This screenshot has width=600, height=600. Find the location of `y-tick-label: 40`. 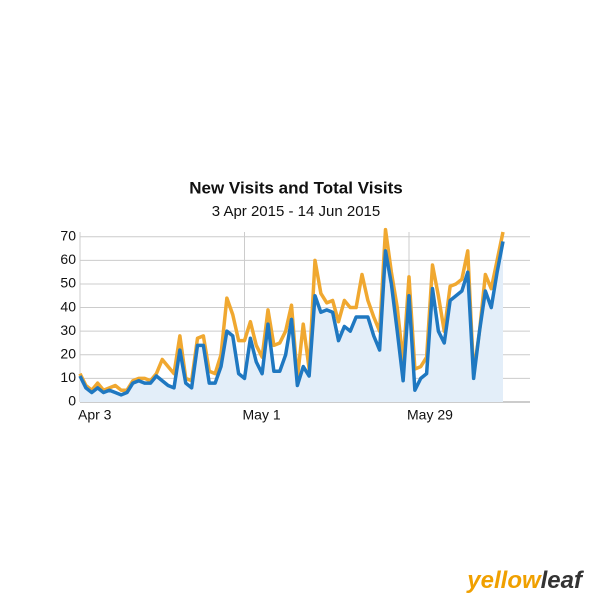

y-tick-label: 40 is located at coordinates (68, 306).